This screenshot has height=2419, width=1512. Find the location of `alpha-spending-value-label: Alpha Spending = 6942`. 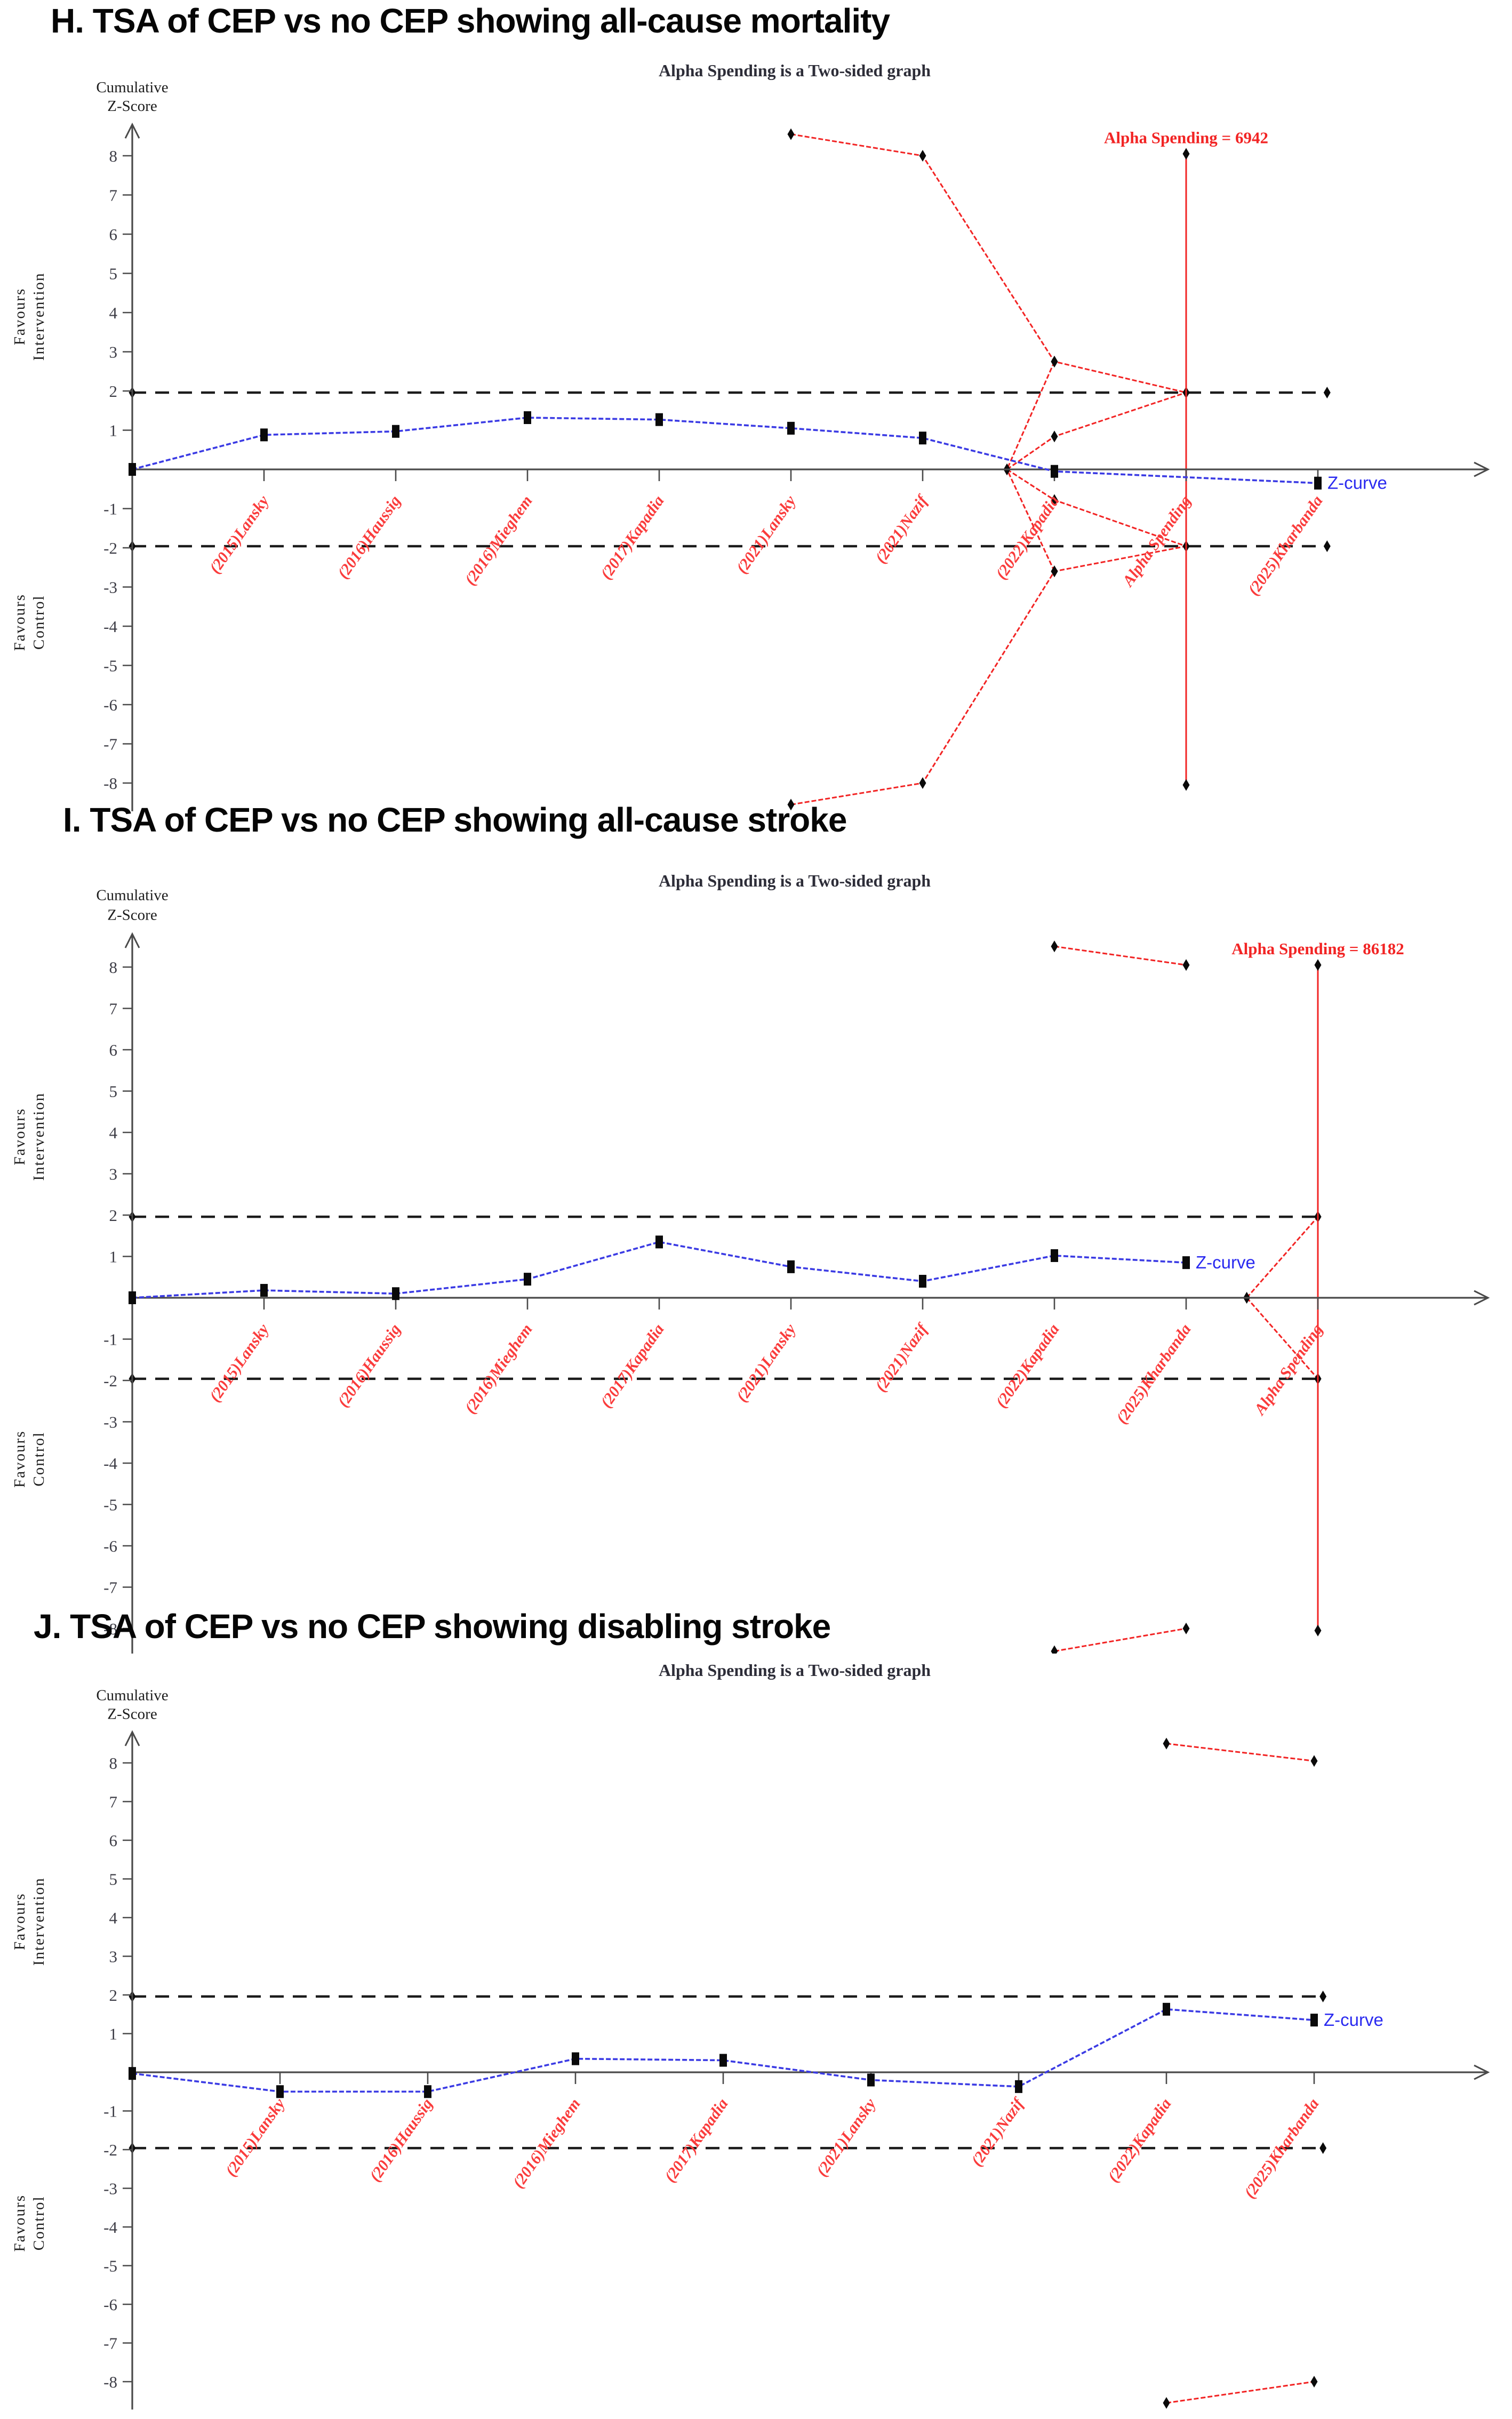

alpha-spending-value-label: Alpha Spending = 6942 is located at coordinates (1186, 137).